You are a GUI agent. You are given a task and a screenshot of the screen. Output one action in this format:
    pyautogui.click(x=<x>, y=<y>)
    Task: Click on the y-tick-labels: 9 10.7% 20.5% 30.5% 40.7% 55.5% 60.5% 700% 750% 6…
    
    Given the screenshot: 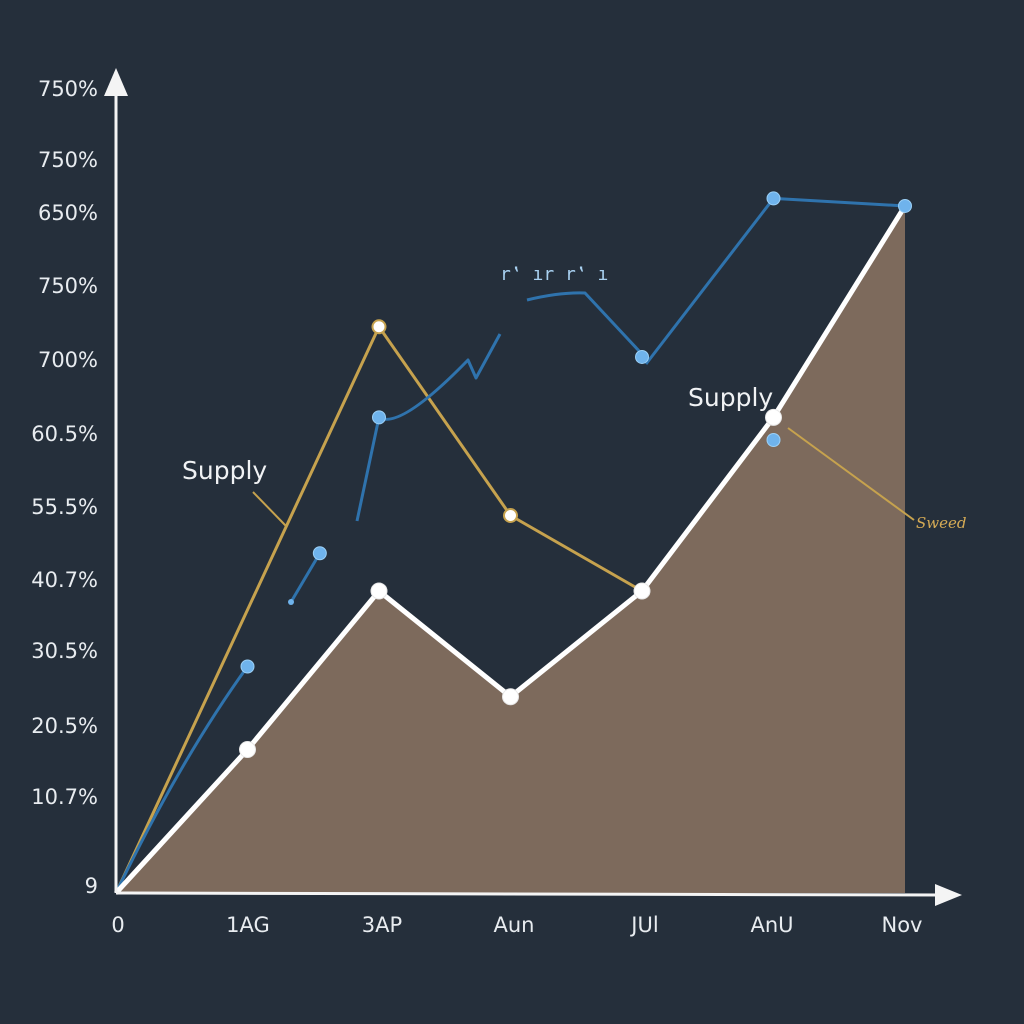 What is the action you would take?
    pyautogui.click(x=64, y=487)
    